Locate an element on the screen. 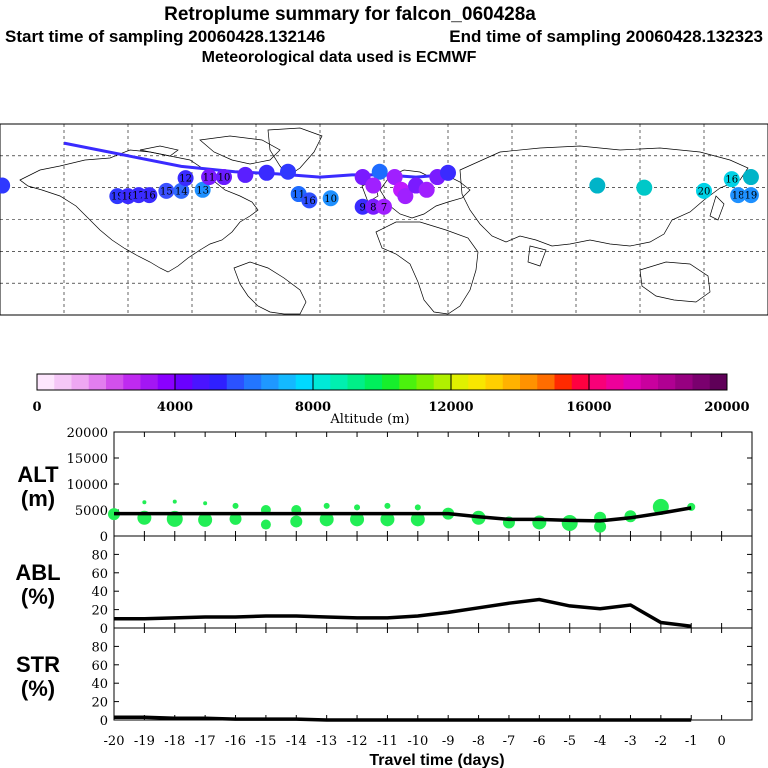 The width and height of the screenshot is (768, 768). x-tick-label: -4 is located at coordinates (600, 741).